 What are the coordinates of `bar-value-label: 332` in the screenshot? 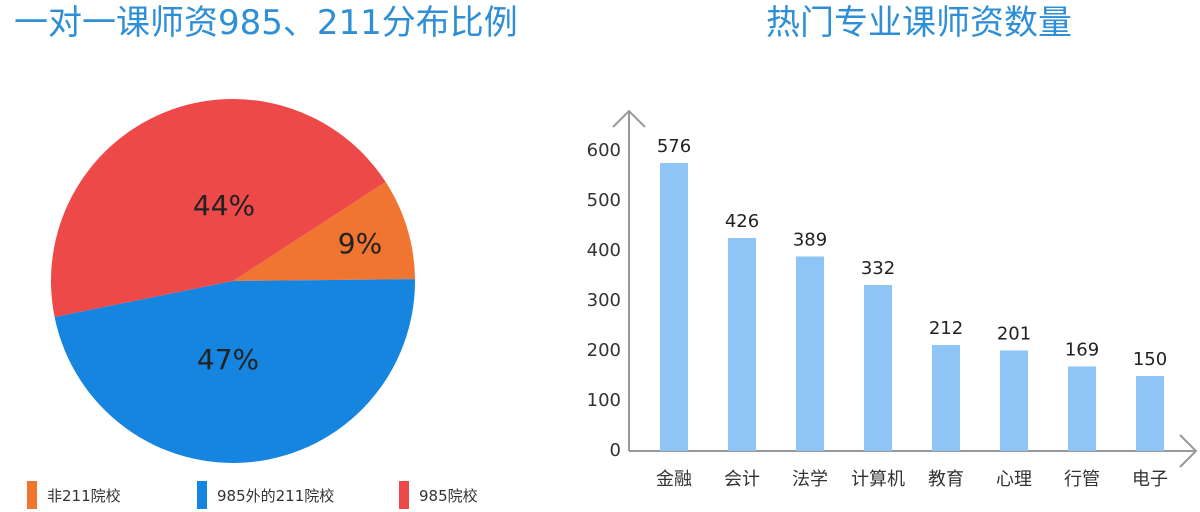 It's located at (878, 268).